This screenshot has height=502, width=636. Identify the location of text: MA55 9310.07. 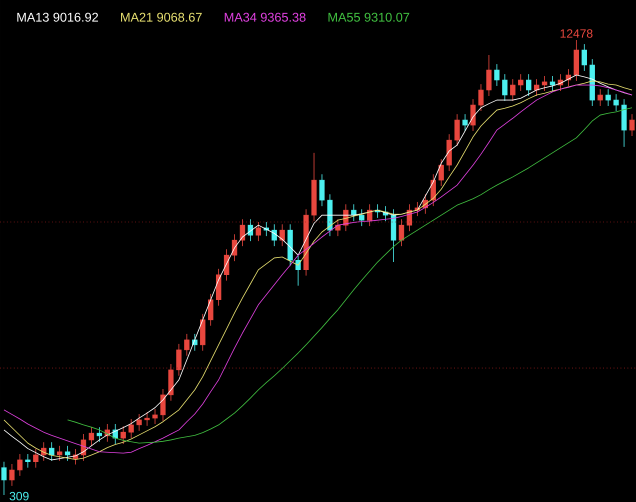
(369, 17).